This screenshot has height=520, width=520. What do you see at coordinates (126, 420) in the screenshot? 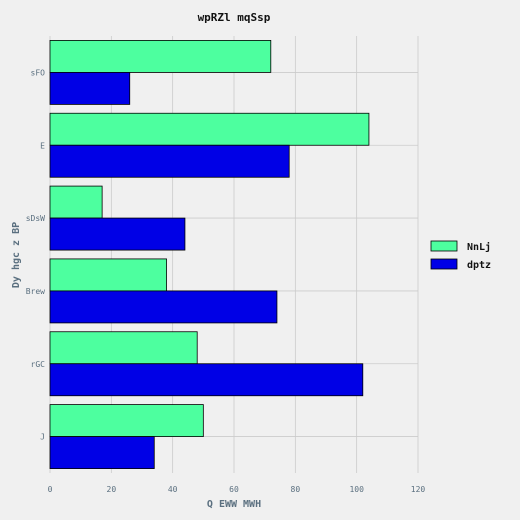
I see `bar-NnLj-J` at bounding box center [126, 420].